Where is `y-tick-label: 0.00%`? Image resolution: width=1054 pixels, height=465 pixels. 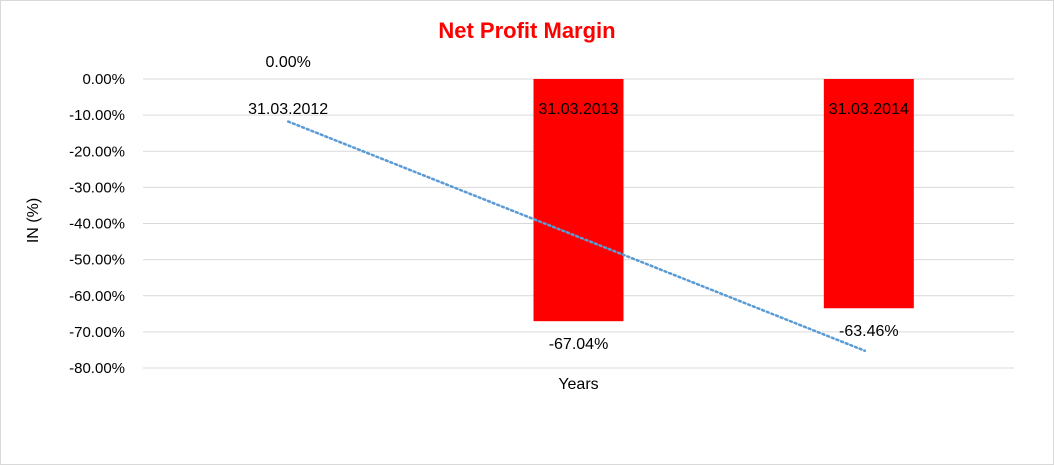 y-tick-label: 0.00% is located at coordinates (103, 79).